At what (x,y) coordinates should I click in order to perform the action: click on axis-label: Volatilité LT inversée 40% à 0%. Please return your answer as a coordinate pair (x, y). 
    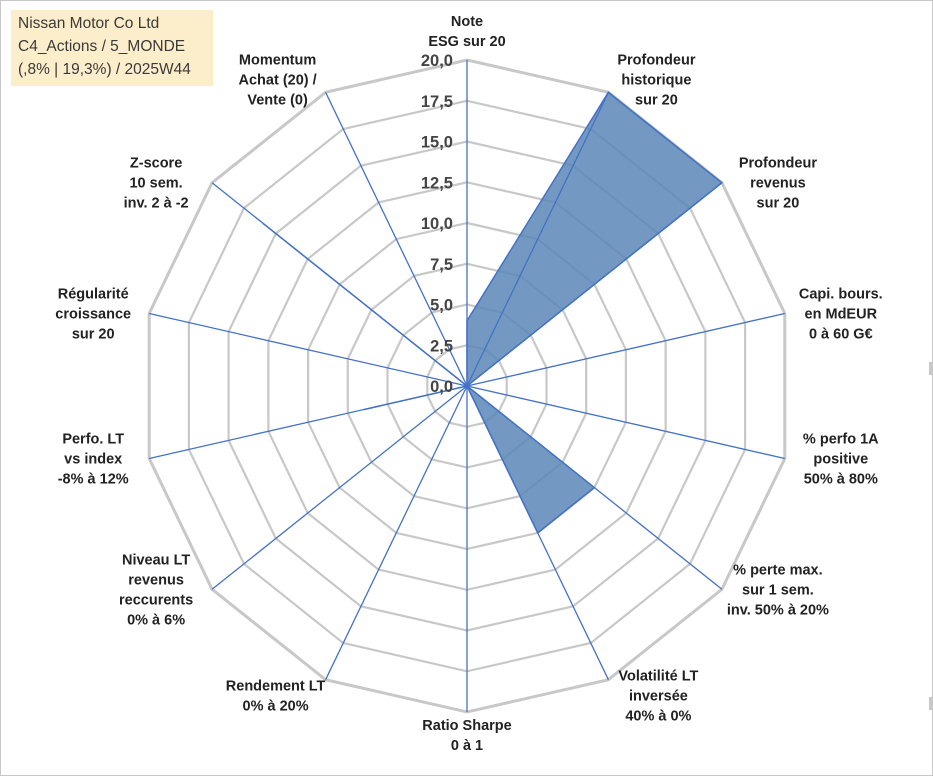
    Looking at the image, I should click on (658, 697).